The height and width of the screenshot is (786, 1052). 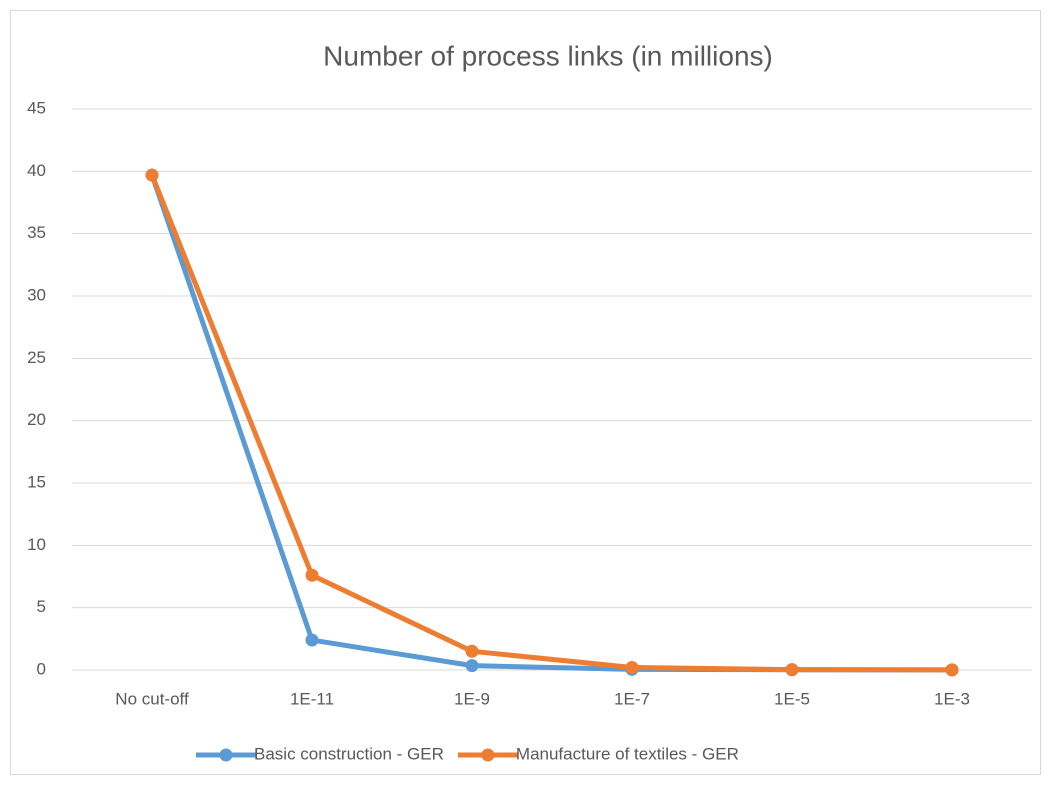 I want to click on y-tick-label: 5, so click(x=41, y=606).